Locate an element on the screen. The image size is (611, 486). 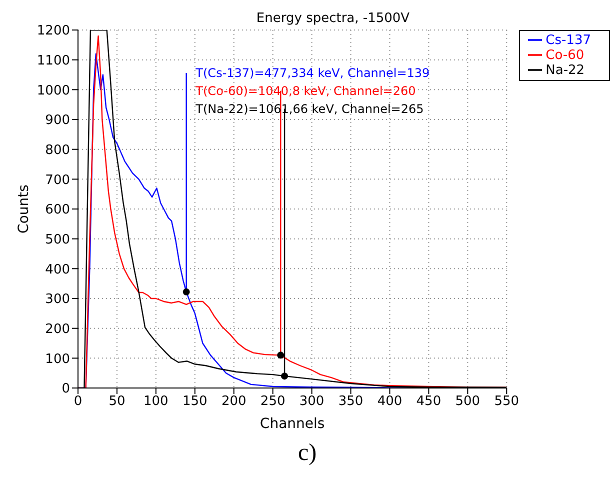
x-tick-label: 400 is located at coordinates (389, 402).